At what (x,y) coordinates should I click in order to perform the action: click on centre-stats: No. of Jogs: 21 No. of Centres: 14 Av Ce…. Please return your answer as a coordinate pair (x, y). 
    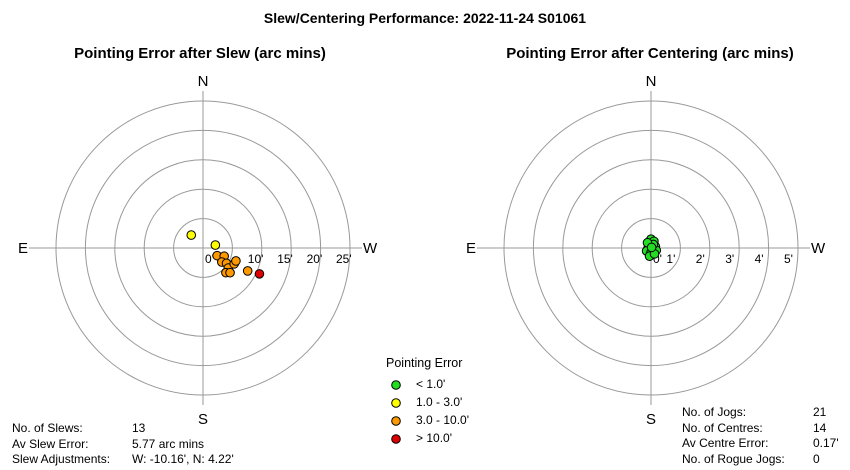
    Looking at the image, I should click on (760, 436).